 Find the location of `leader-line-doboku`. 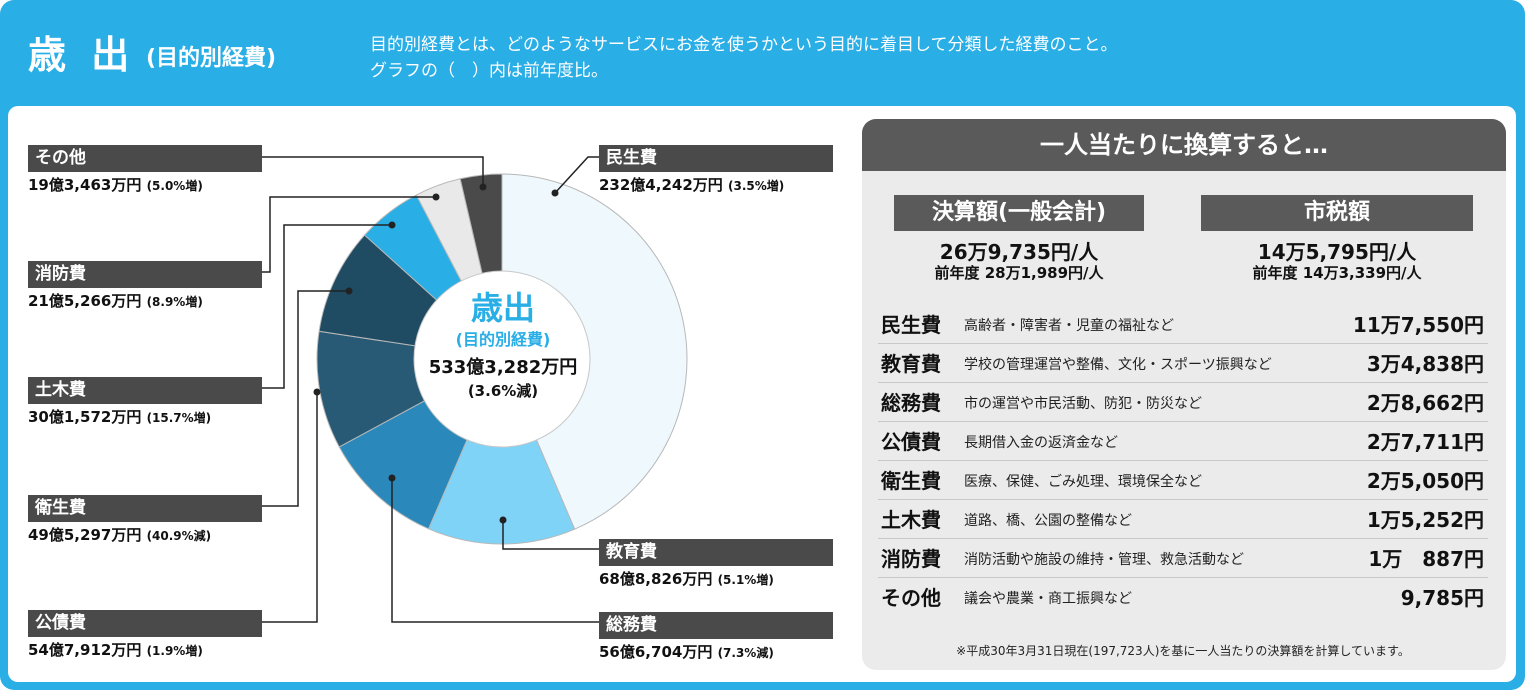

leader-line-doboku is located at coordinates (327, 306).